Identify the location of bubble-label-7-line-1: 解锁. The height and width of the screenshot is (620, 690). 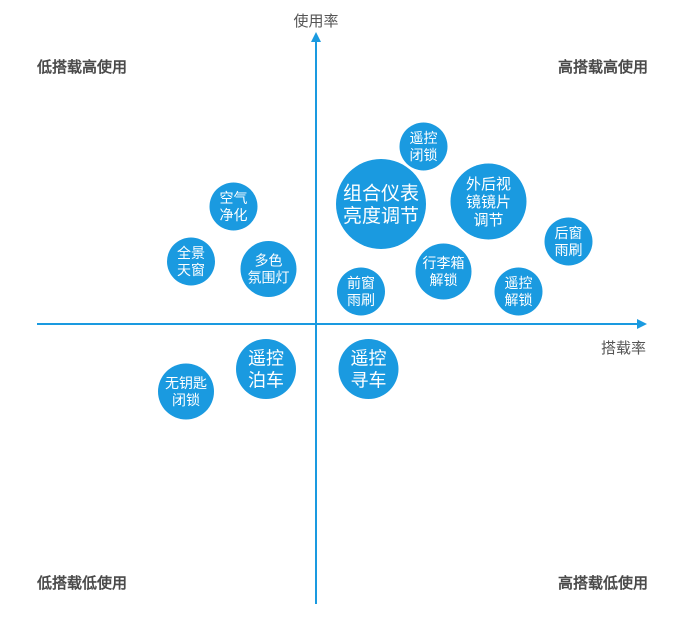
(444, 281).